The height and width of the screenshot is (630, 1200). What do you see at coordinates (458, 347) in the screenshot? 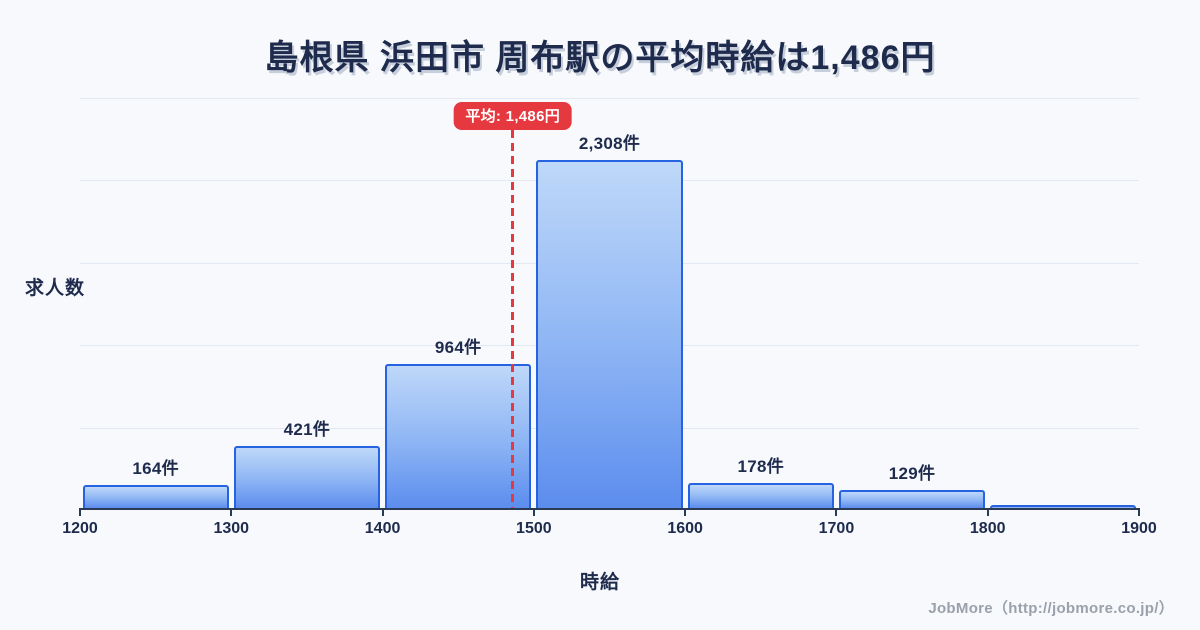
I see `bar-value-label: 964件` at bounding box center [458, 347].